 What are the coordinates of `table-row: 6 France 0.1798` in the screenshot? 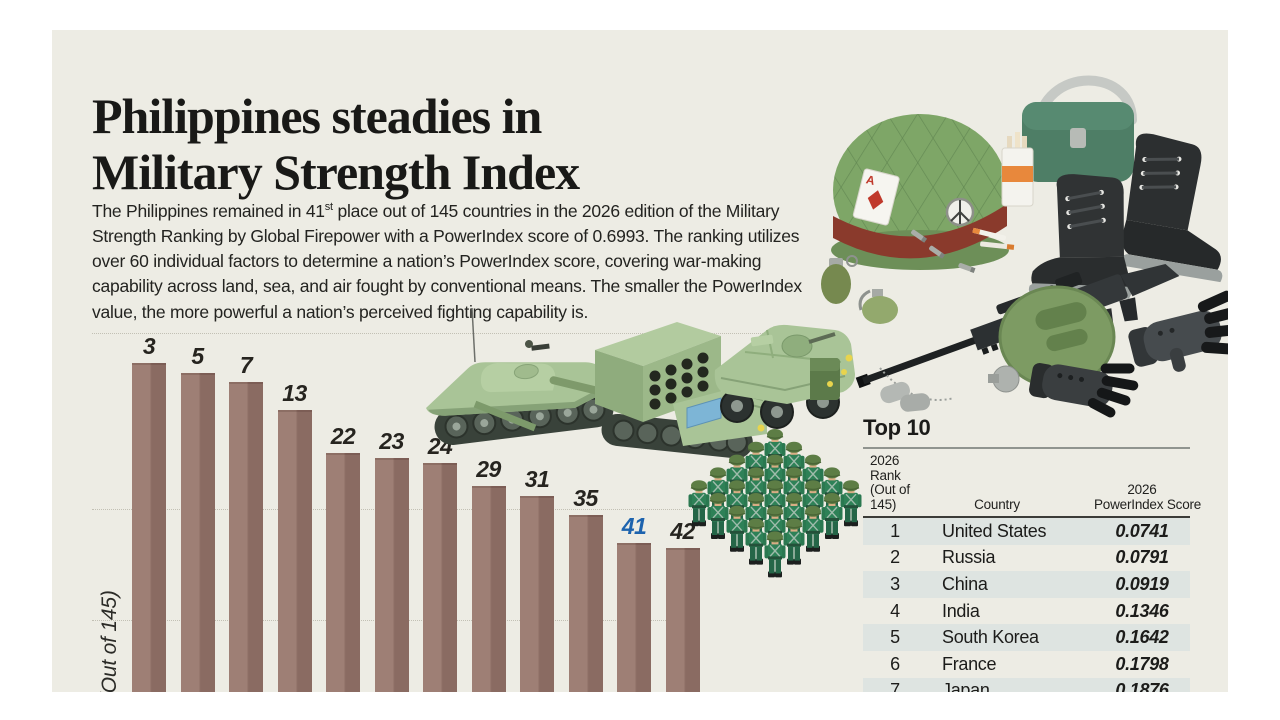 It's located at (1026, 664).